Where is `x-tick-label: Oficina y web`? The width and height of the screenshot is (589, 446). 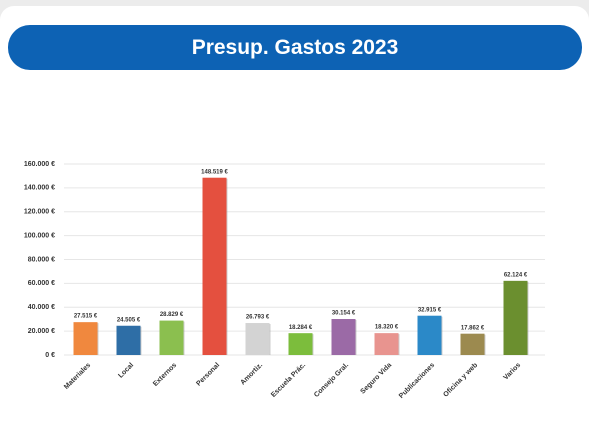 x-tick-label: Oficina y web is located at coordinates (460, 380).